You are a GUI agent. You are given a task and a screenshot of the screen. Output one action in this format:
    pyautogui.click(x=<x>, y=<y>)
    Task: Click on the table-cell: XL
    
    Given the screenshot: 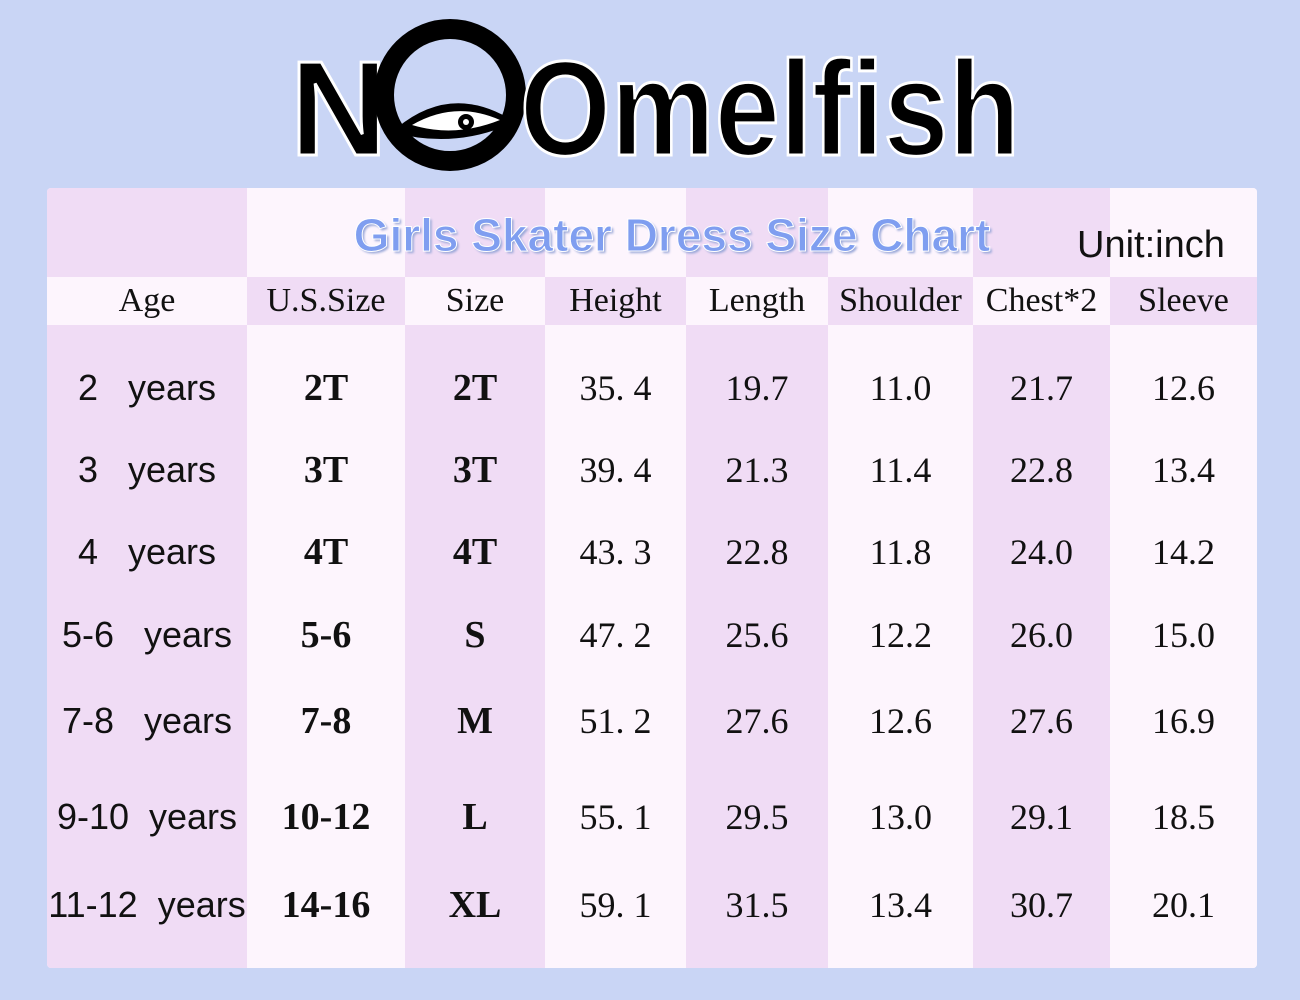 What is the action you would take?
    pyautogui.click(x=475, y=905)
    